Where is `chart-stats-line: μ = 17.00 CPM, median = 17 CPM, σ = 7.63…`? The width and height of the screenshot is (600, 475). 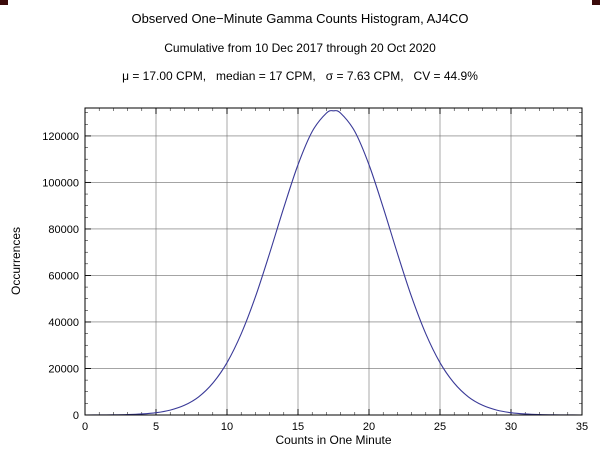 chart-stats-line: μ = 17.00 CPM, median = 17 CPM, σ = 7.63… is located at coordinates (300, 76).